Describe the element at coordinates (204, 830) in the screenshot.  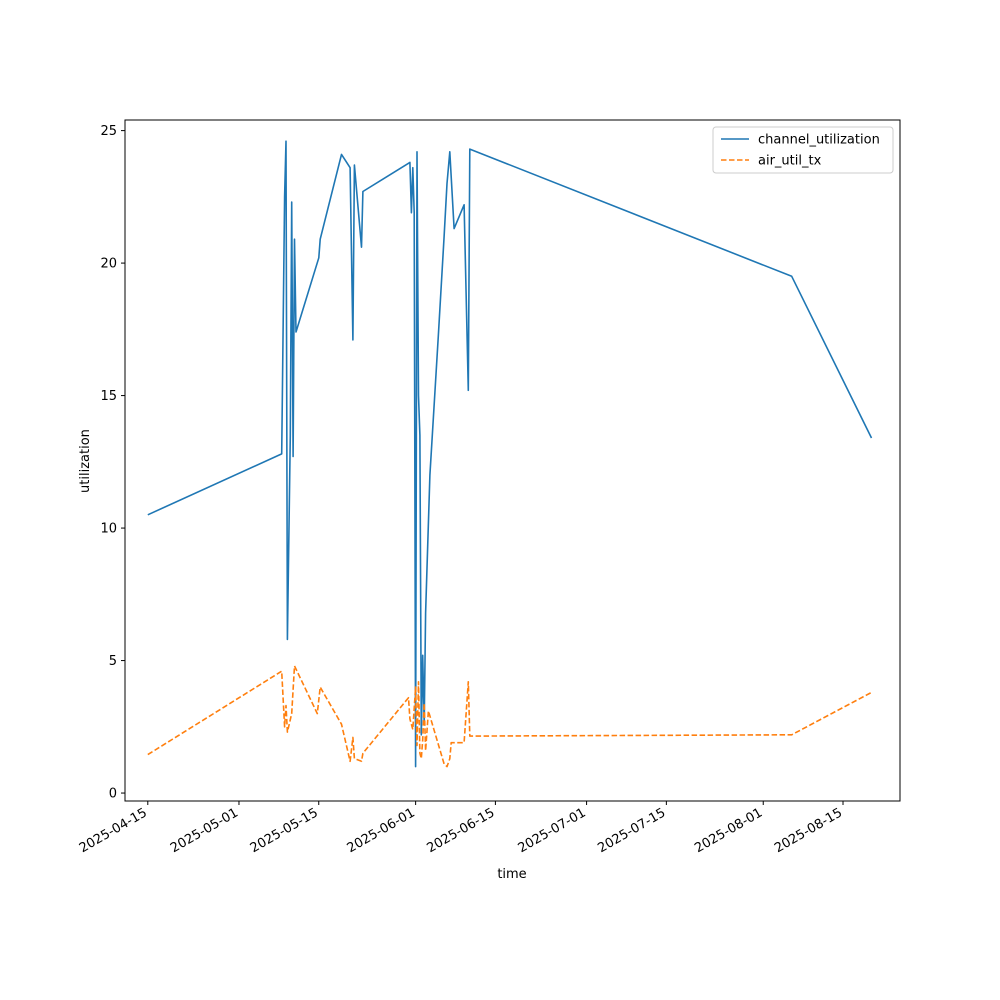
I see `x-tick-label: 2025-05-01` at that location.